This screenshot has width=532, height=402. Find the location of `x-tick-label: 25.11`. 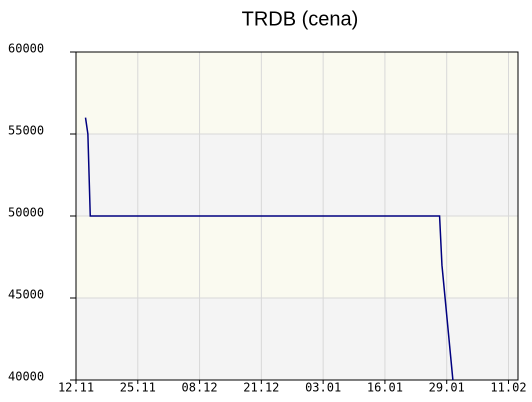

x-tick-label: 25.11 is located at coordinates (138, 388).